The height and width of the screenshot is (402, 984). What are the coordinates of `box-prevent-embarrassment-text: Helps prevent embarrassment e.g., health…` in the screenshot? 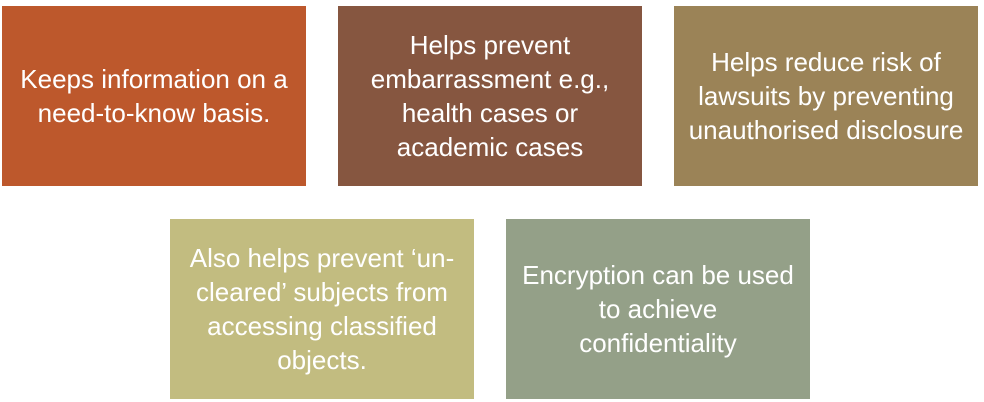 It's located at (490, 96).